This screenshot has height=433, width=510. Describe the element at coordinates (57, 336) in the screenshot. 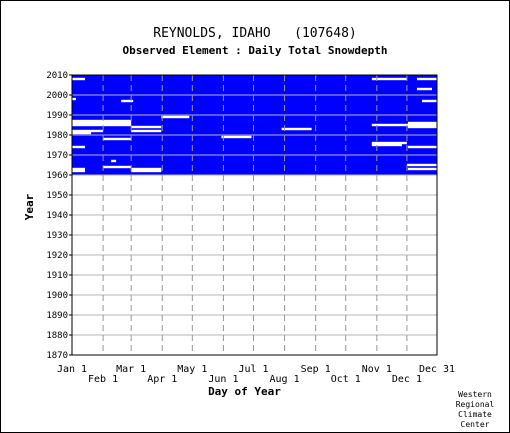

I see `y-tick-label: 1880` at that location.